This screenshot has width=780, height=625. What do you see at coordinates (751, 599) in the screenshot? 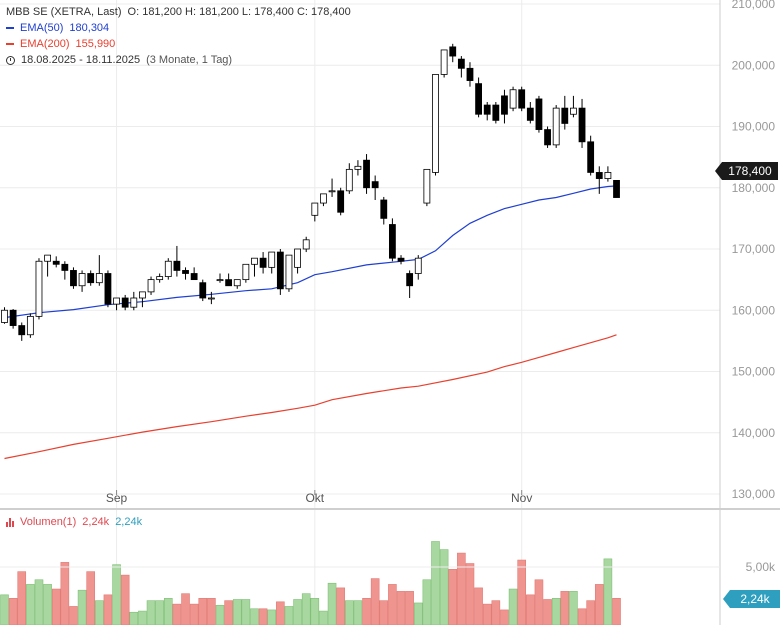
I see `last-volume-tag: 2,24k` at bounding box center [751, 599].